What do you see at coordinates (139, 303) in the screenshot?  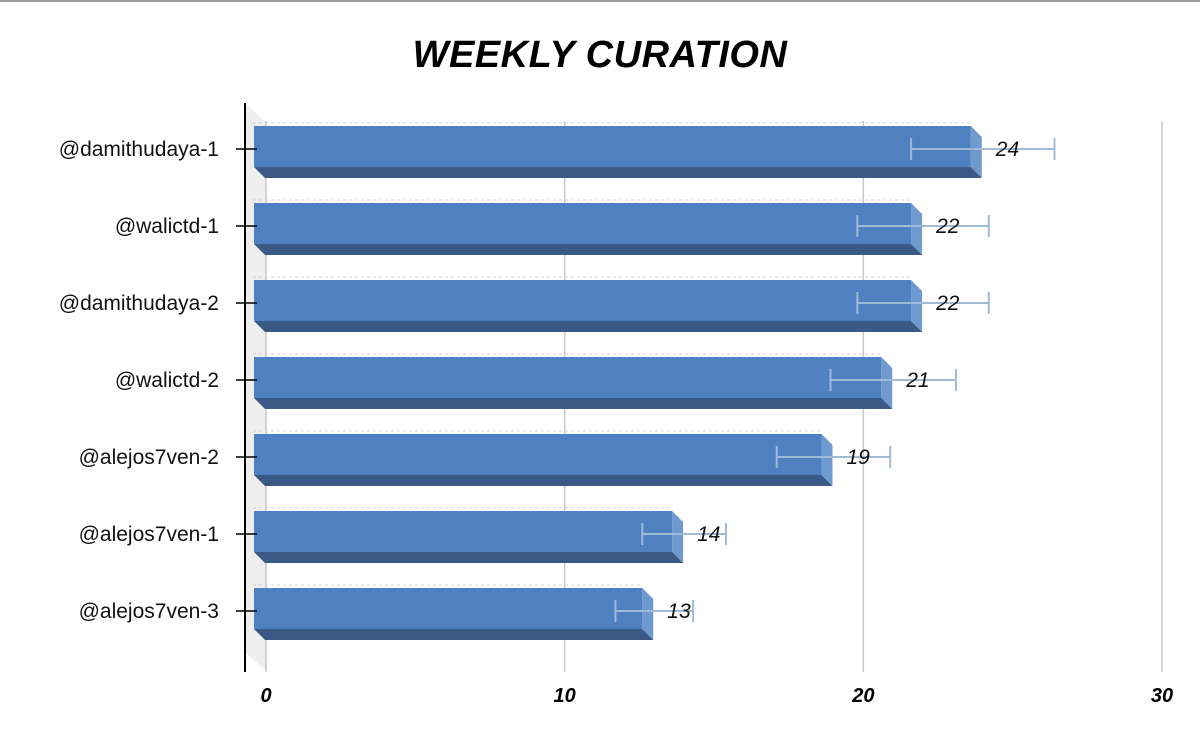 I see `category-label-2: @damithudaya-2` at bounding box center [139, 303].